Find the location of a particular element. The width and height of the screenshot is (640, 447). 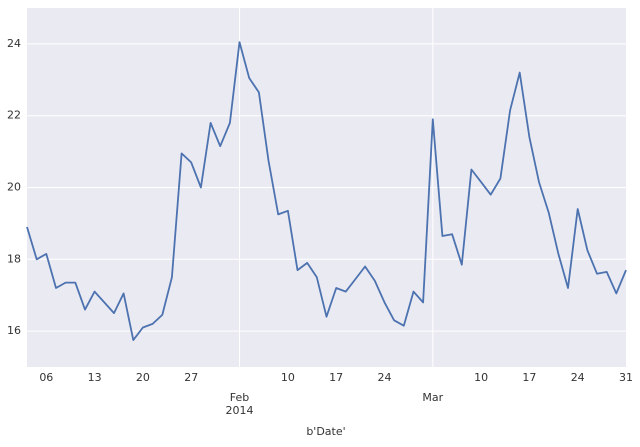

y-tick-label: 20 is located at coordinates (14, 187).